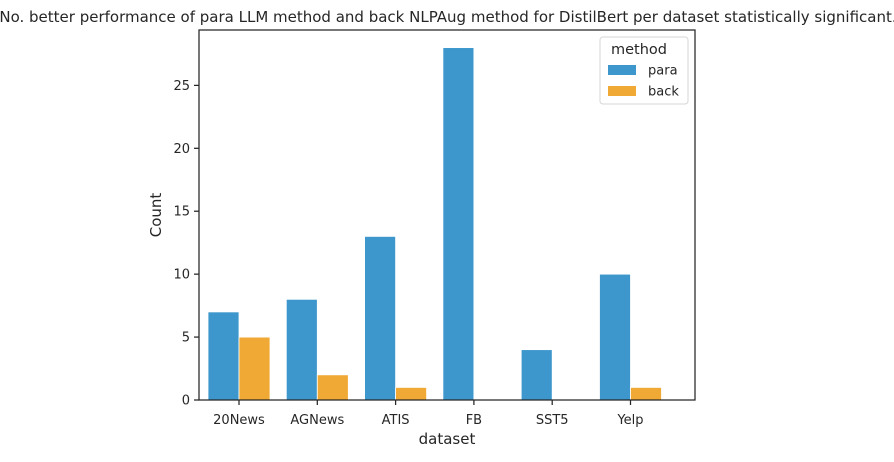 This screenshot has height=462, width=894. What do you see at coordinates (663, 92) in the screenshot?
I see `legend-label-back: back` at bounding box center [663, 92].